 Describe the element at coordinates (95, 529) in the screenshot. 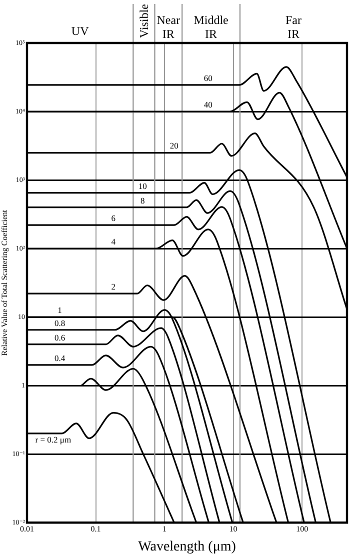

I see `x-tick-label: 0.1` at that location.